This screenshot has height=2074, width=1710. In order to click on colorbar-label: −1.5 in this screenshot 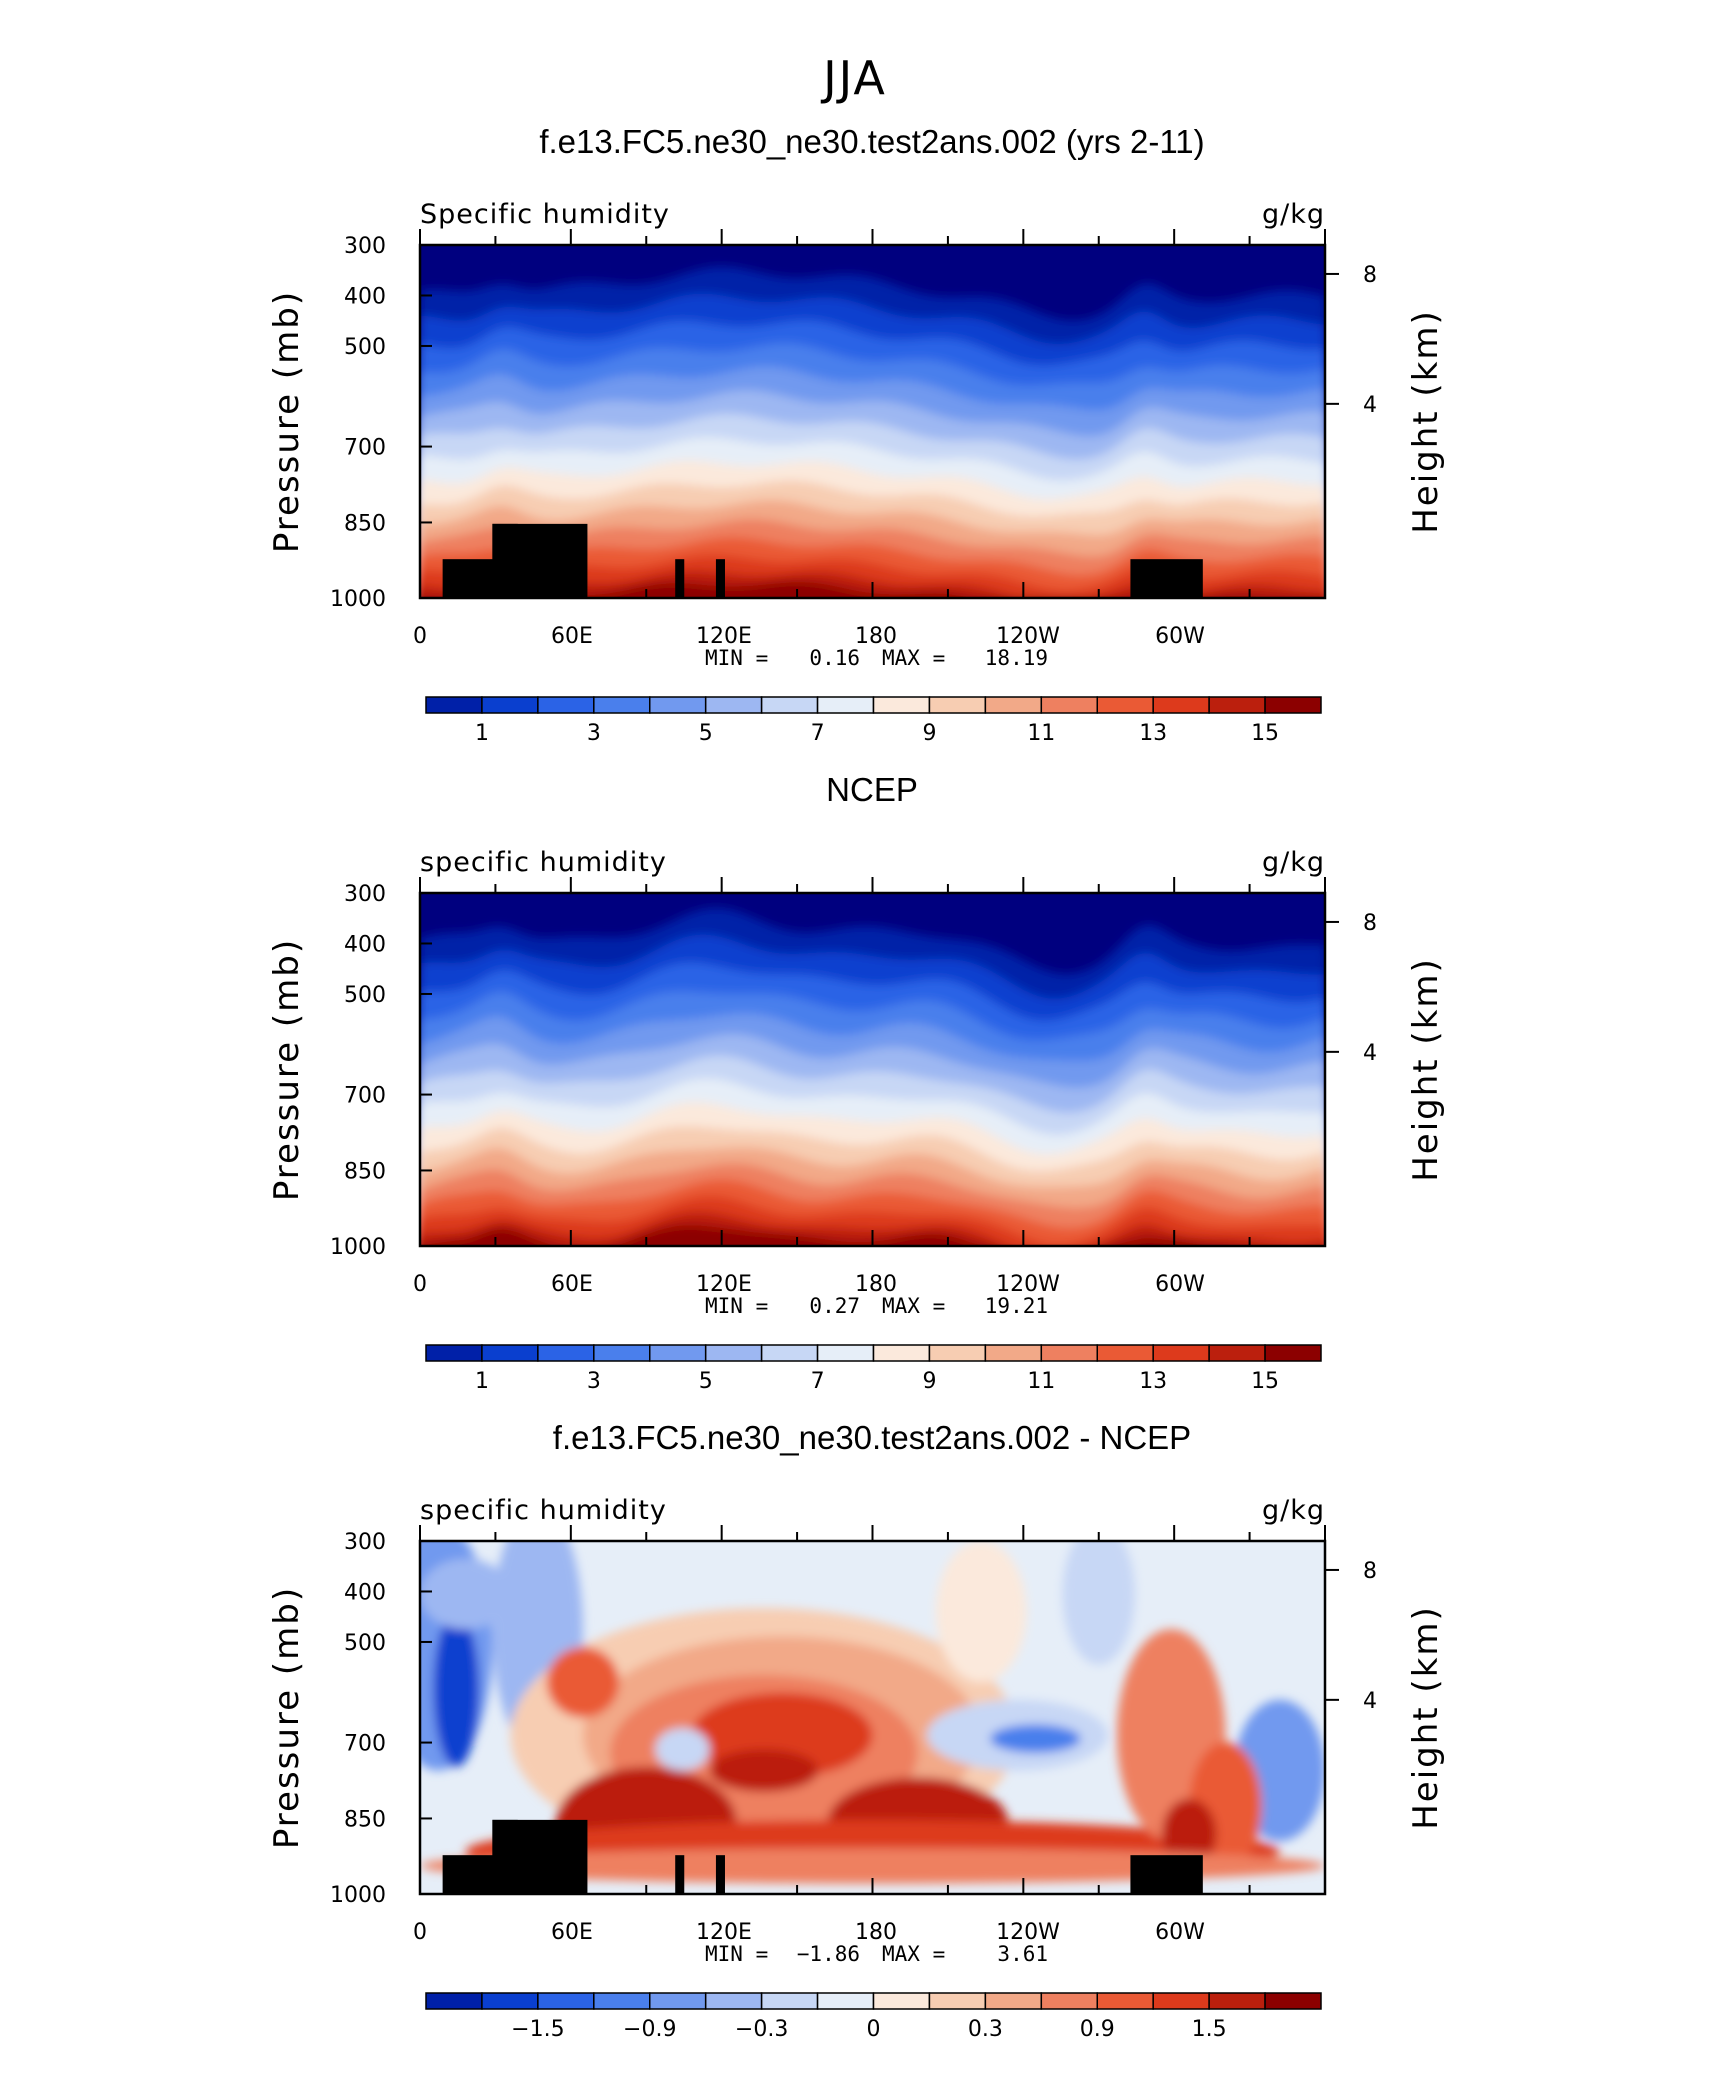, I will do `click(537, 2029)`.